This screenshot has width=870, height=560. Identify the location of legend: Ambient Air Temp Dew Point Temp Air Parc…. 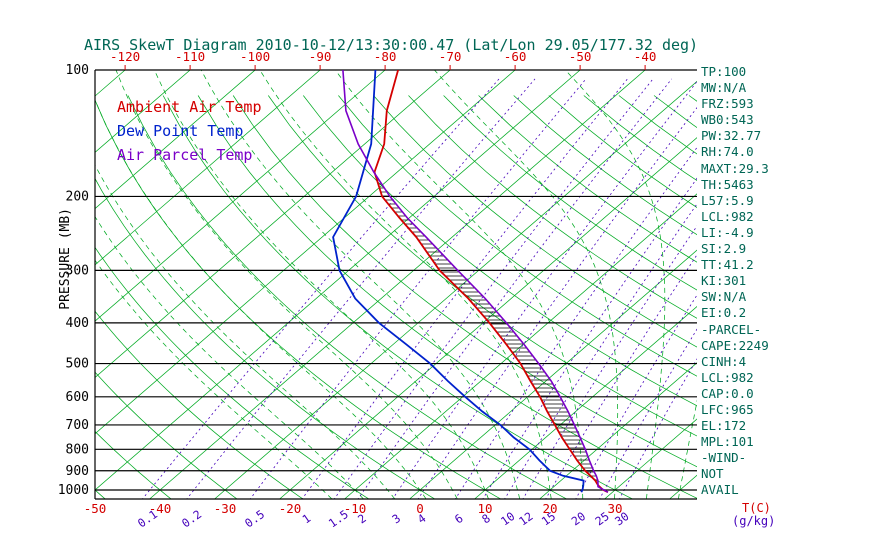
(189, 131).